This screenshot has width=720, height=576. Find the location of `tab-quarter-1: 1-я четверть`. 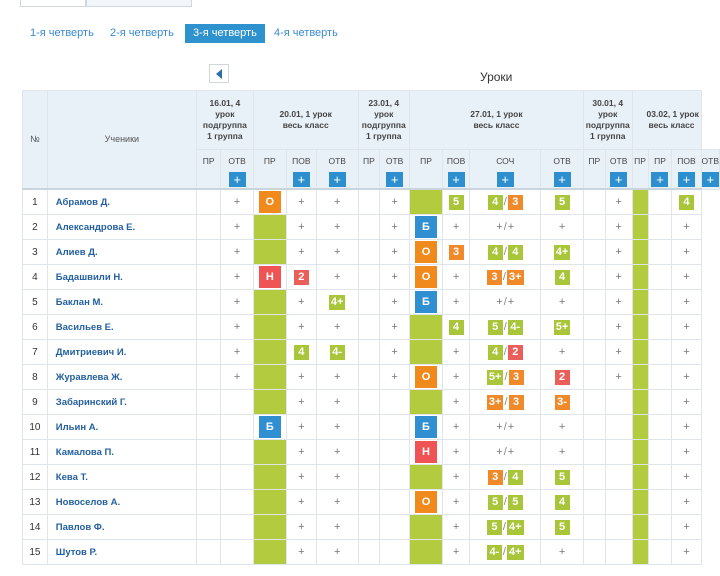

tab-quarter-1: 1-я четверть is located at coordinates (62, 33).